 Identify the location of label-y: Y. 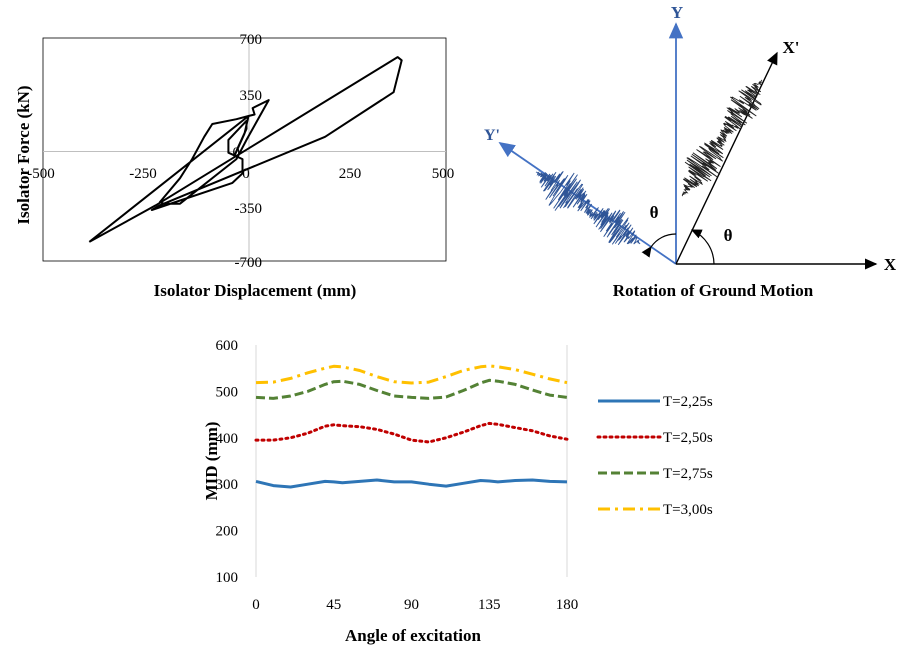
(677, 12).